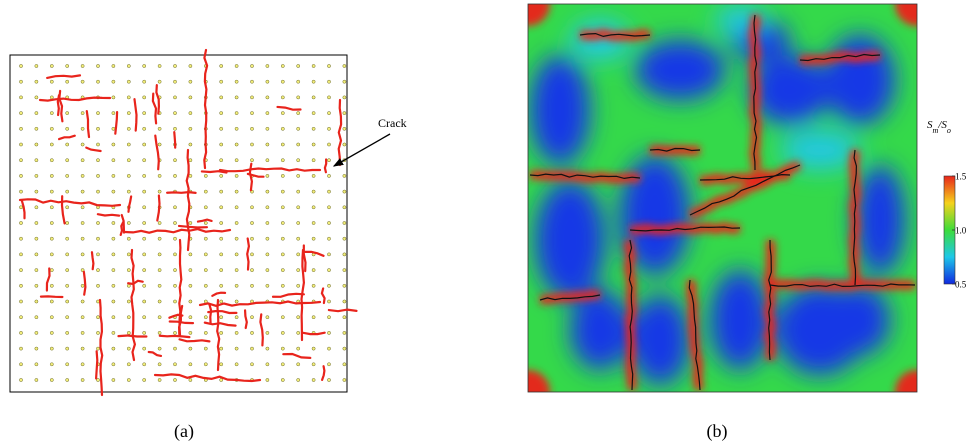  What do you see at coordinates (392, 123) in the screenshot?
I see `annotation: Crack` at bounding box center [392, 123].